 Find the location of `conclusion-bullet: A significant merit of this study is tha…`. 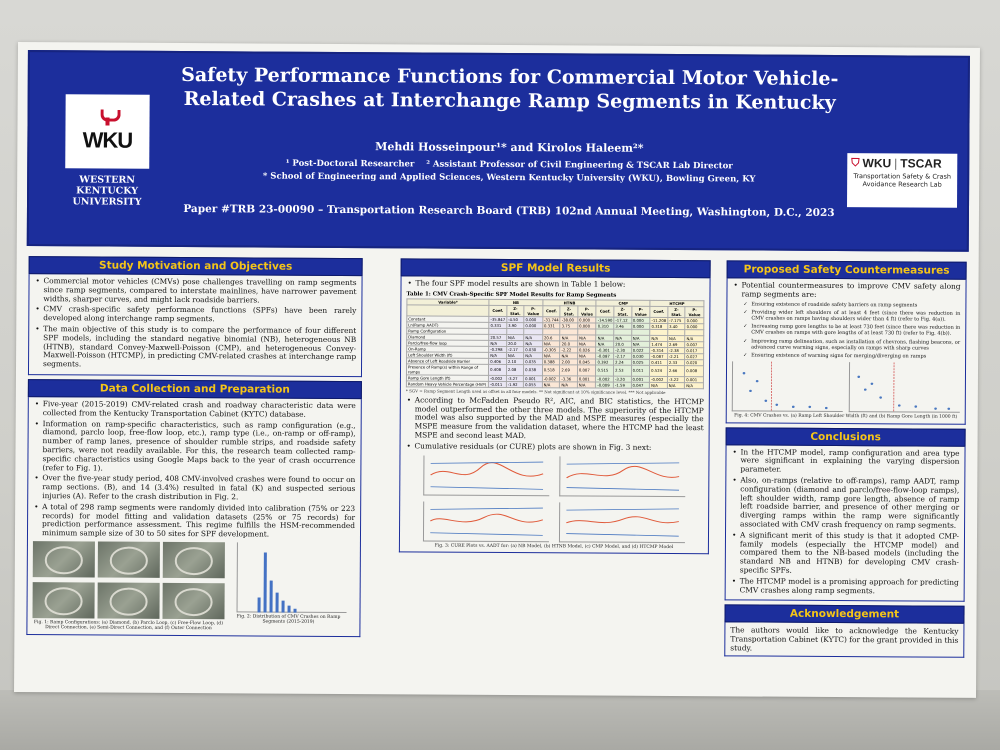

conclusion-bullet: A significant merit of this study is tha… is located at coordinates (845, 553).